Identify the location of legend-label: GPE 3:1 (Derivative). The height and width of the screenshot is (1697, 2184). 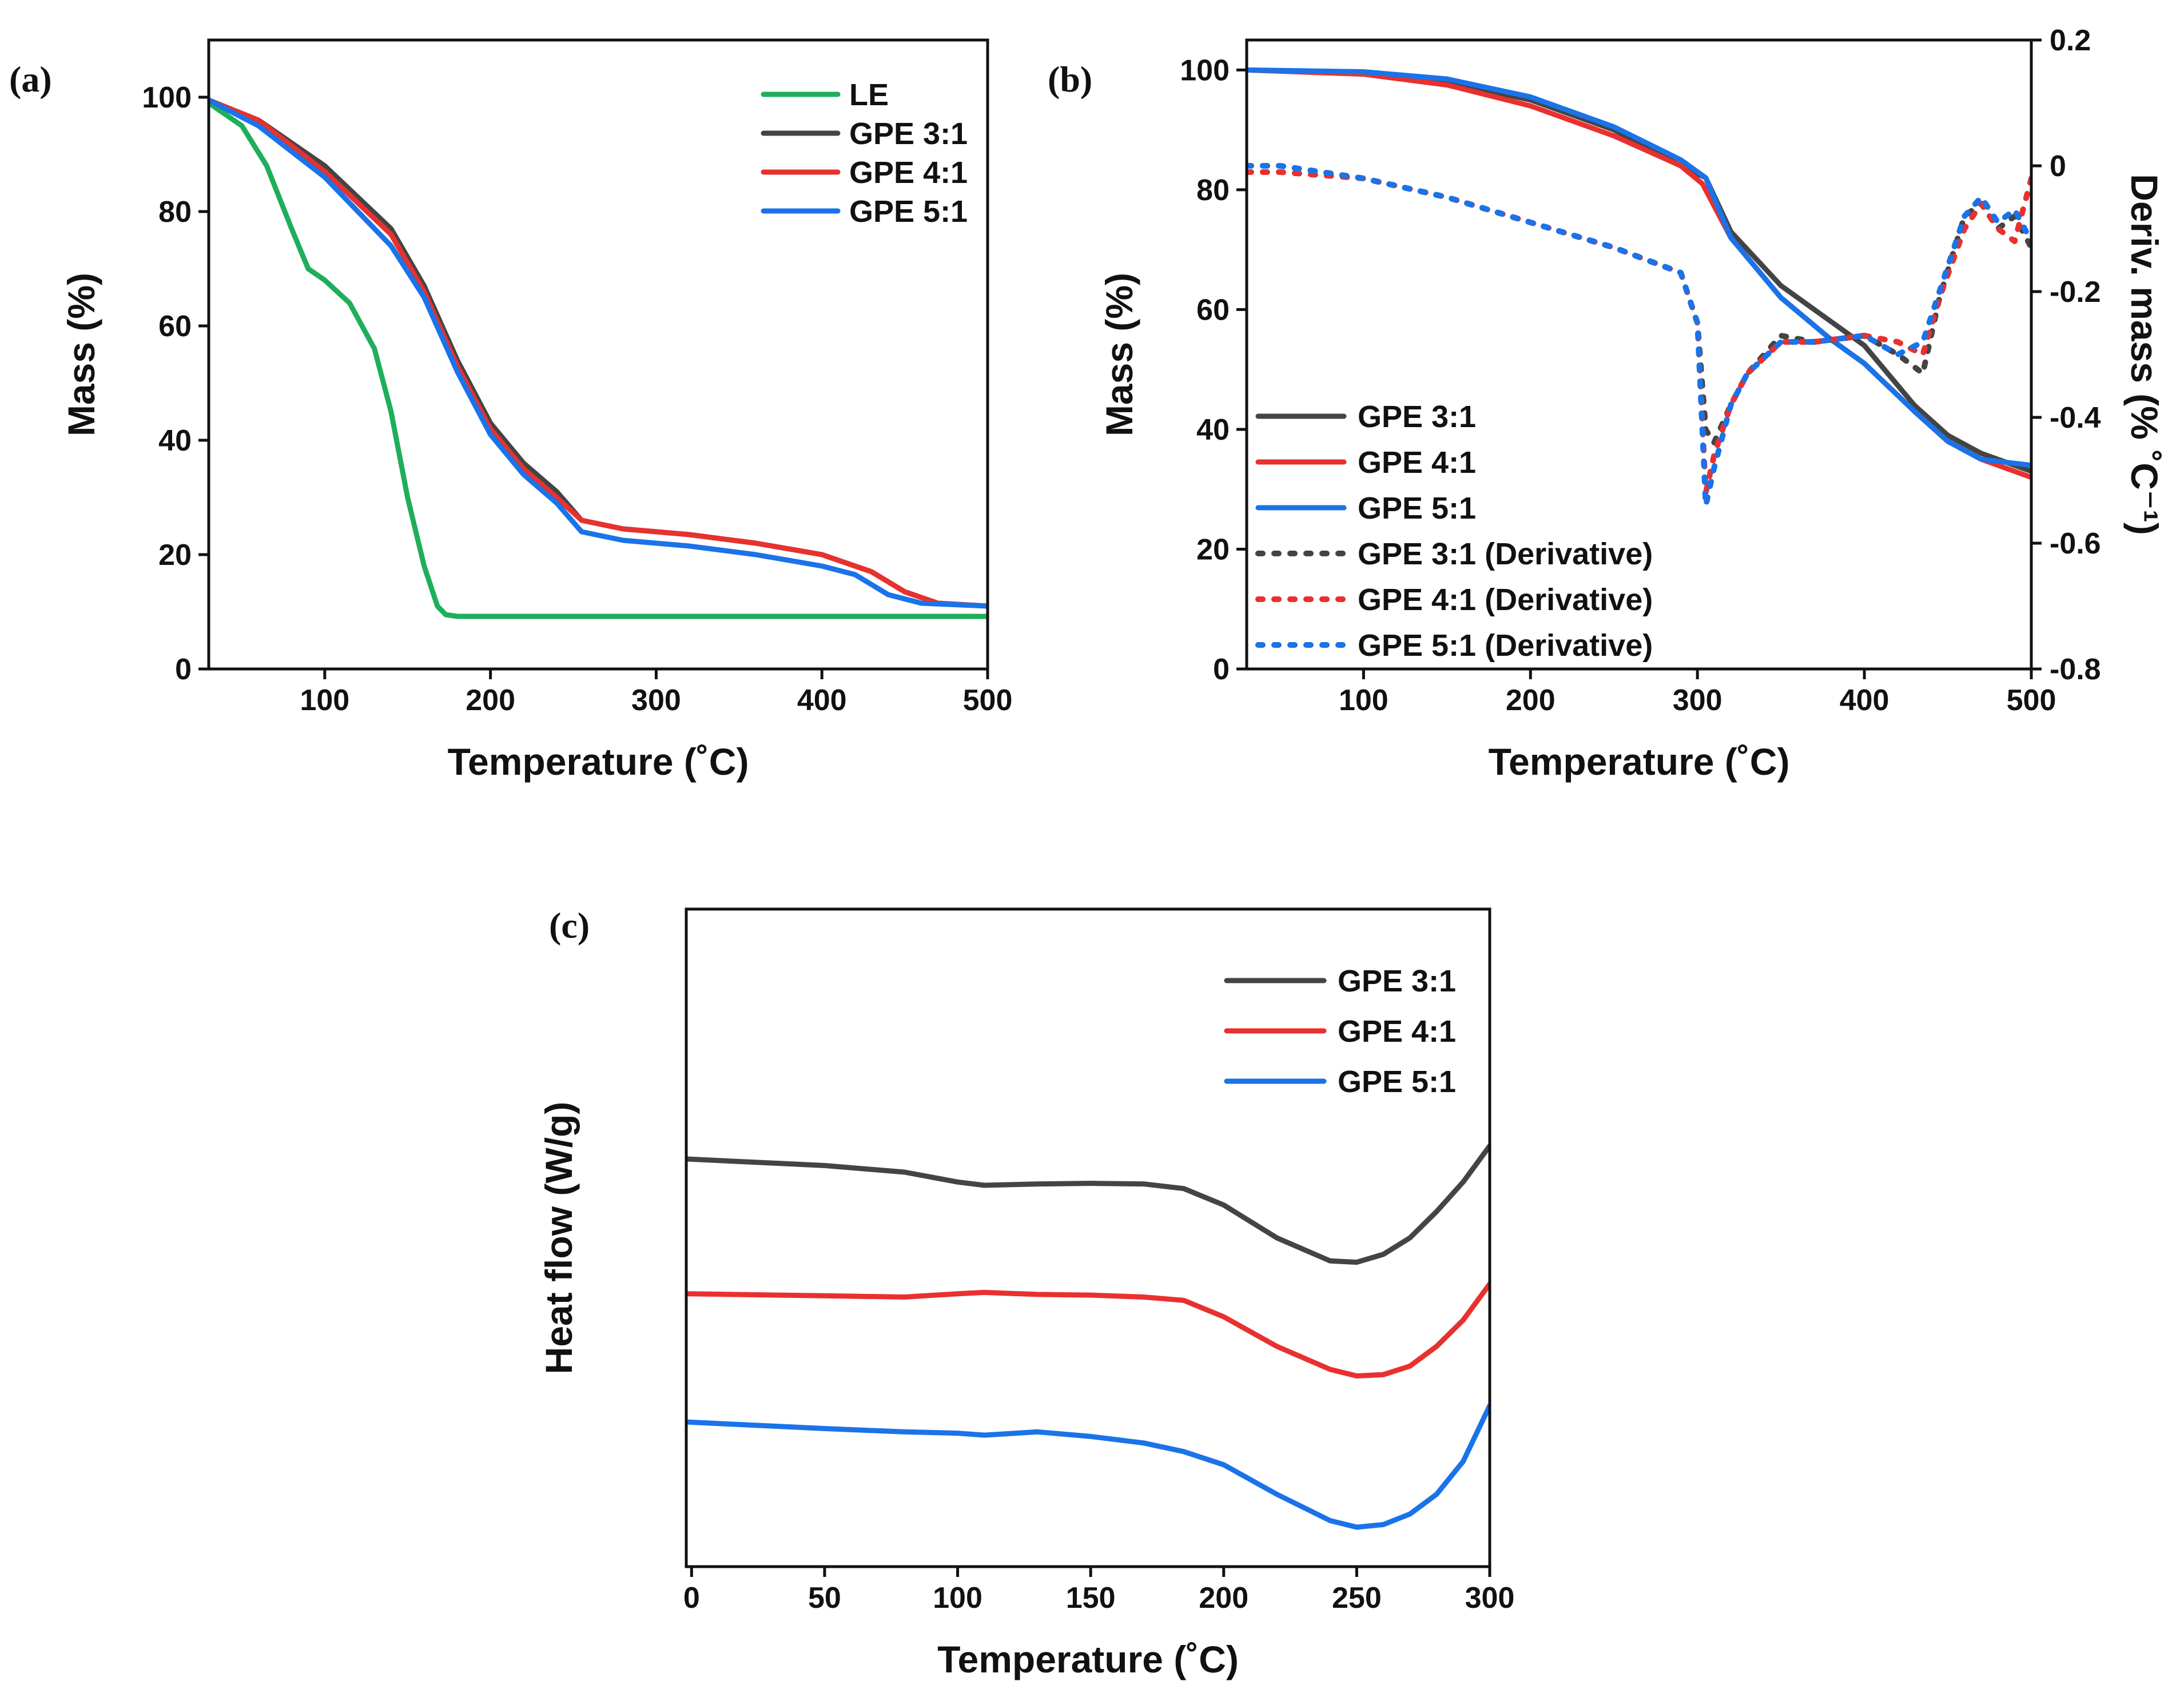
(1505, 554).